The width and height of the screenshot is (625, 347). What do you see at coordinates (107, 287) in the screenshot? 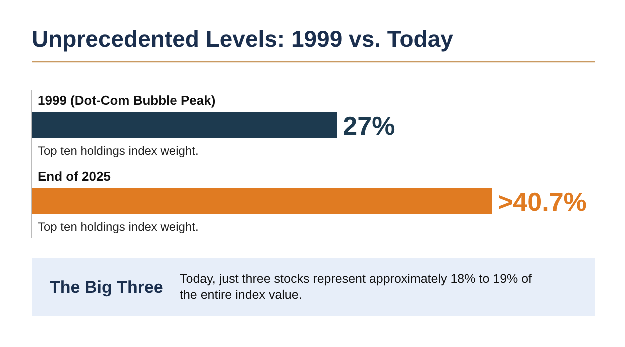
I see `text: The Big Three` at bounding box center [107, 287].